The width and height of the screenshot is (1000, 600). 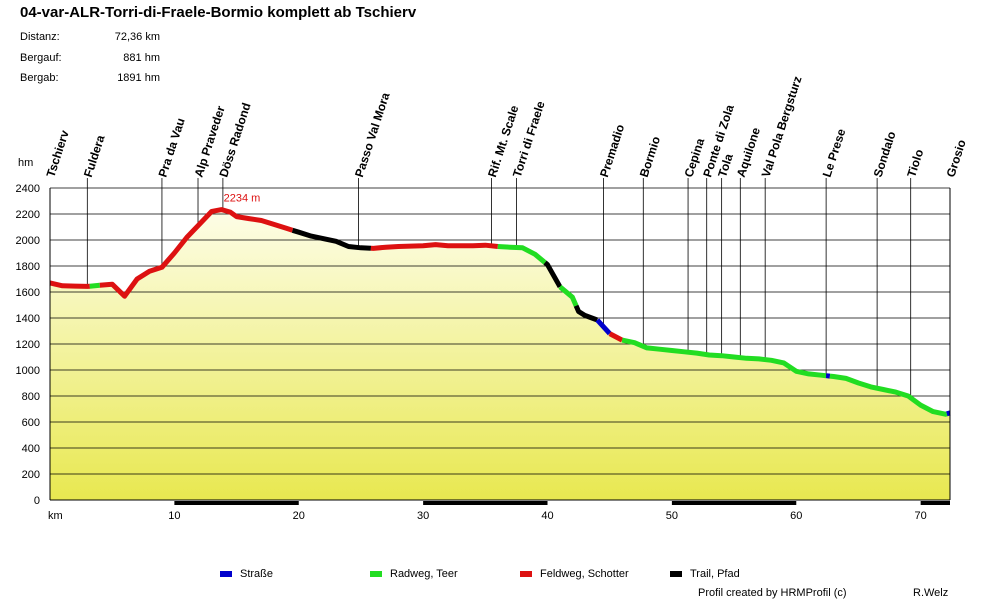 I want to click on waypoint-label: Le Prese, so click(x=834, y=153).